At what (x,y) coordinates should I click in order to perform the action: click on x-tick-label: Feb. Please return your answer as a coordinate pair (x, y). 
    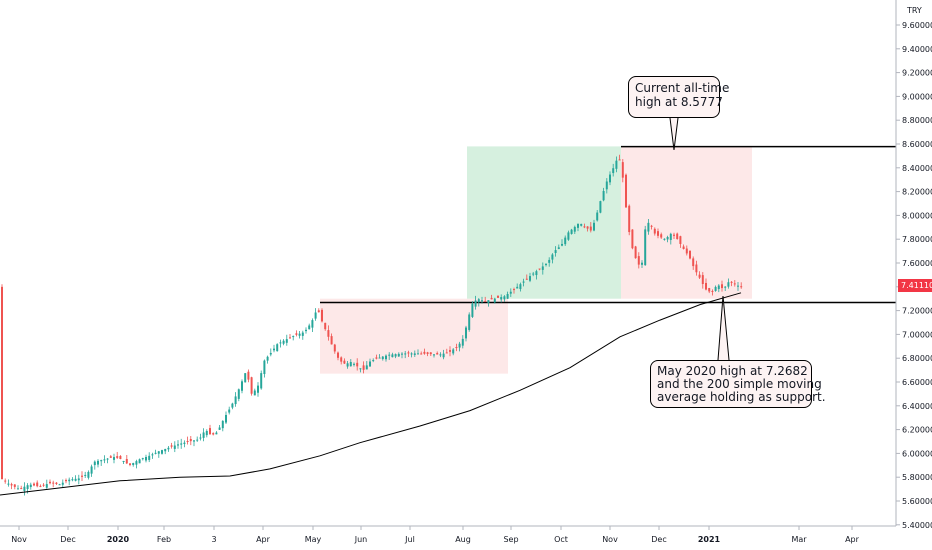
    Looking at the image, I should click on (164, 539).